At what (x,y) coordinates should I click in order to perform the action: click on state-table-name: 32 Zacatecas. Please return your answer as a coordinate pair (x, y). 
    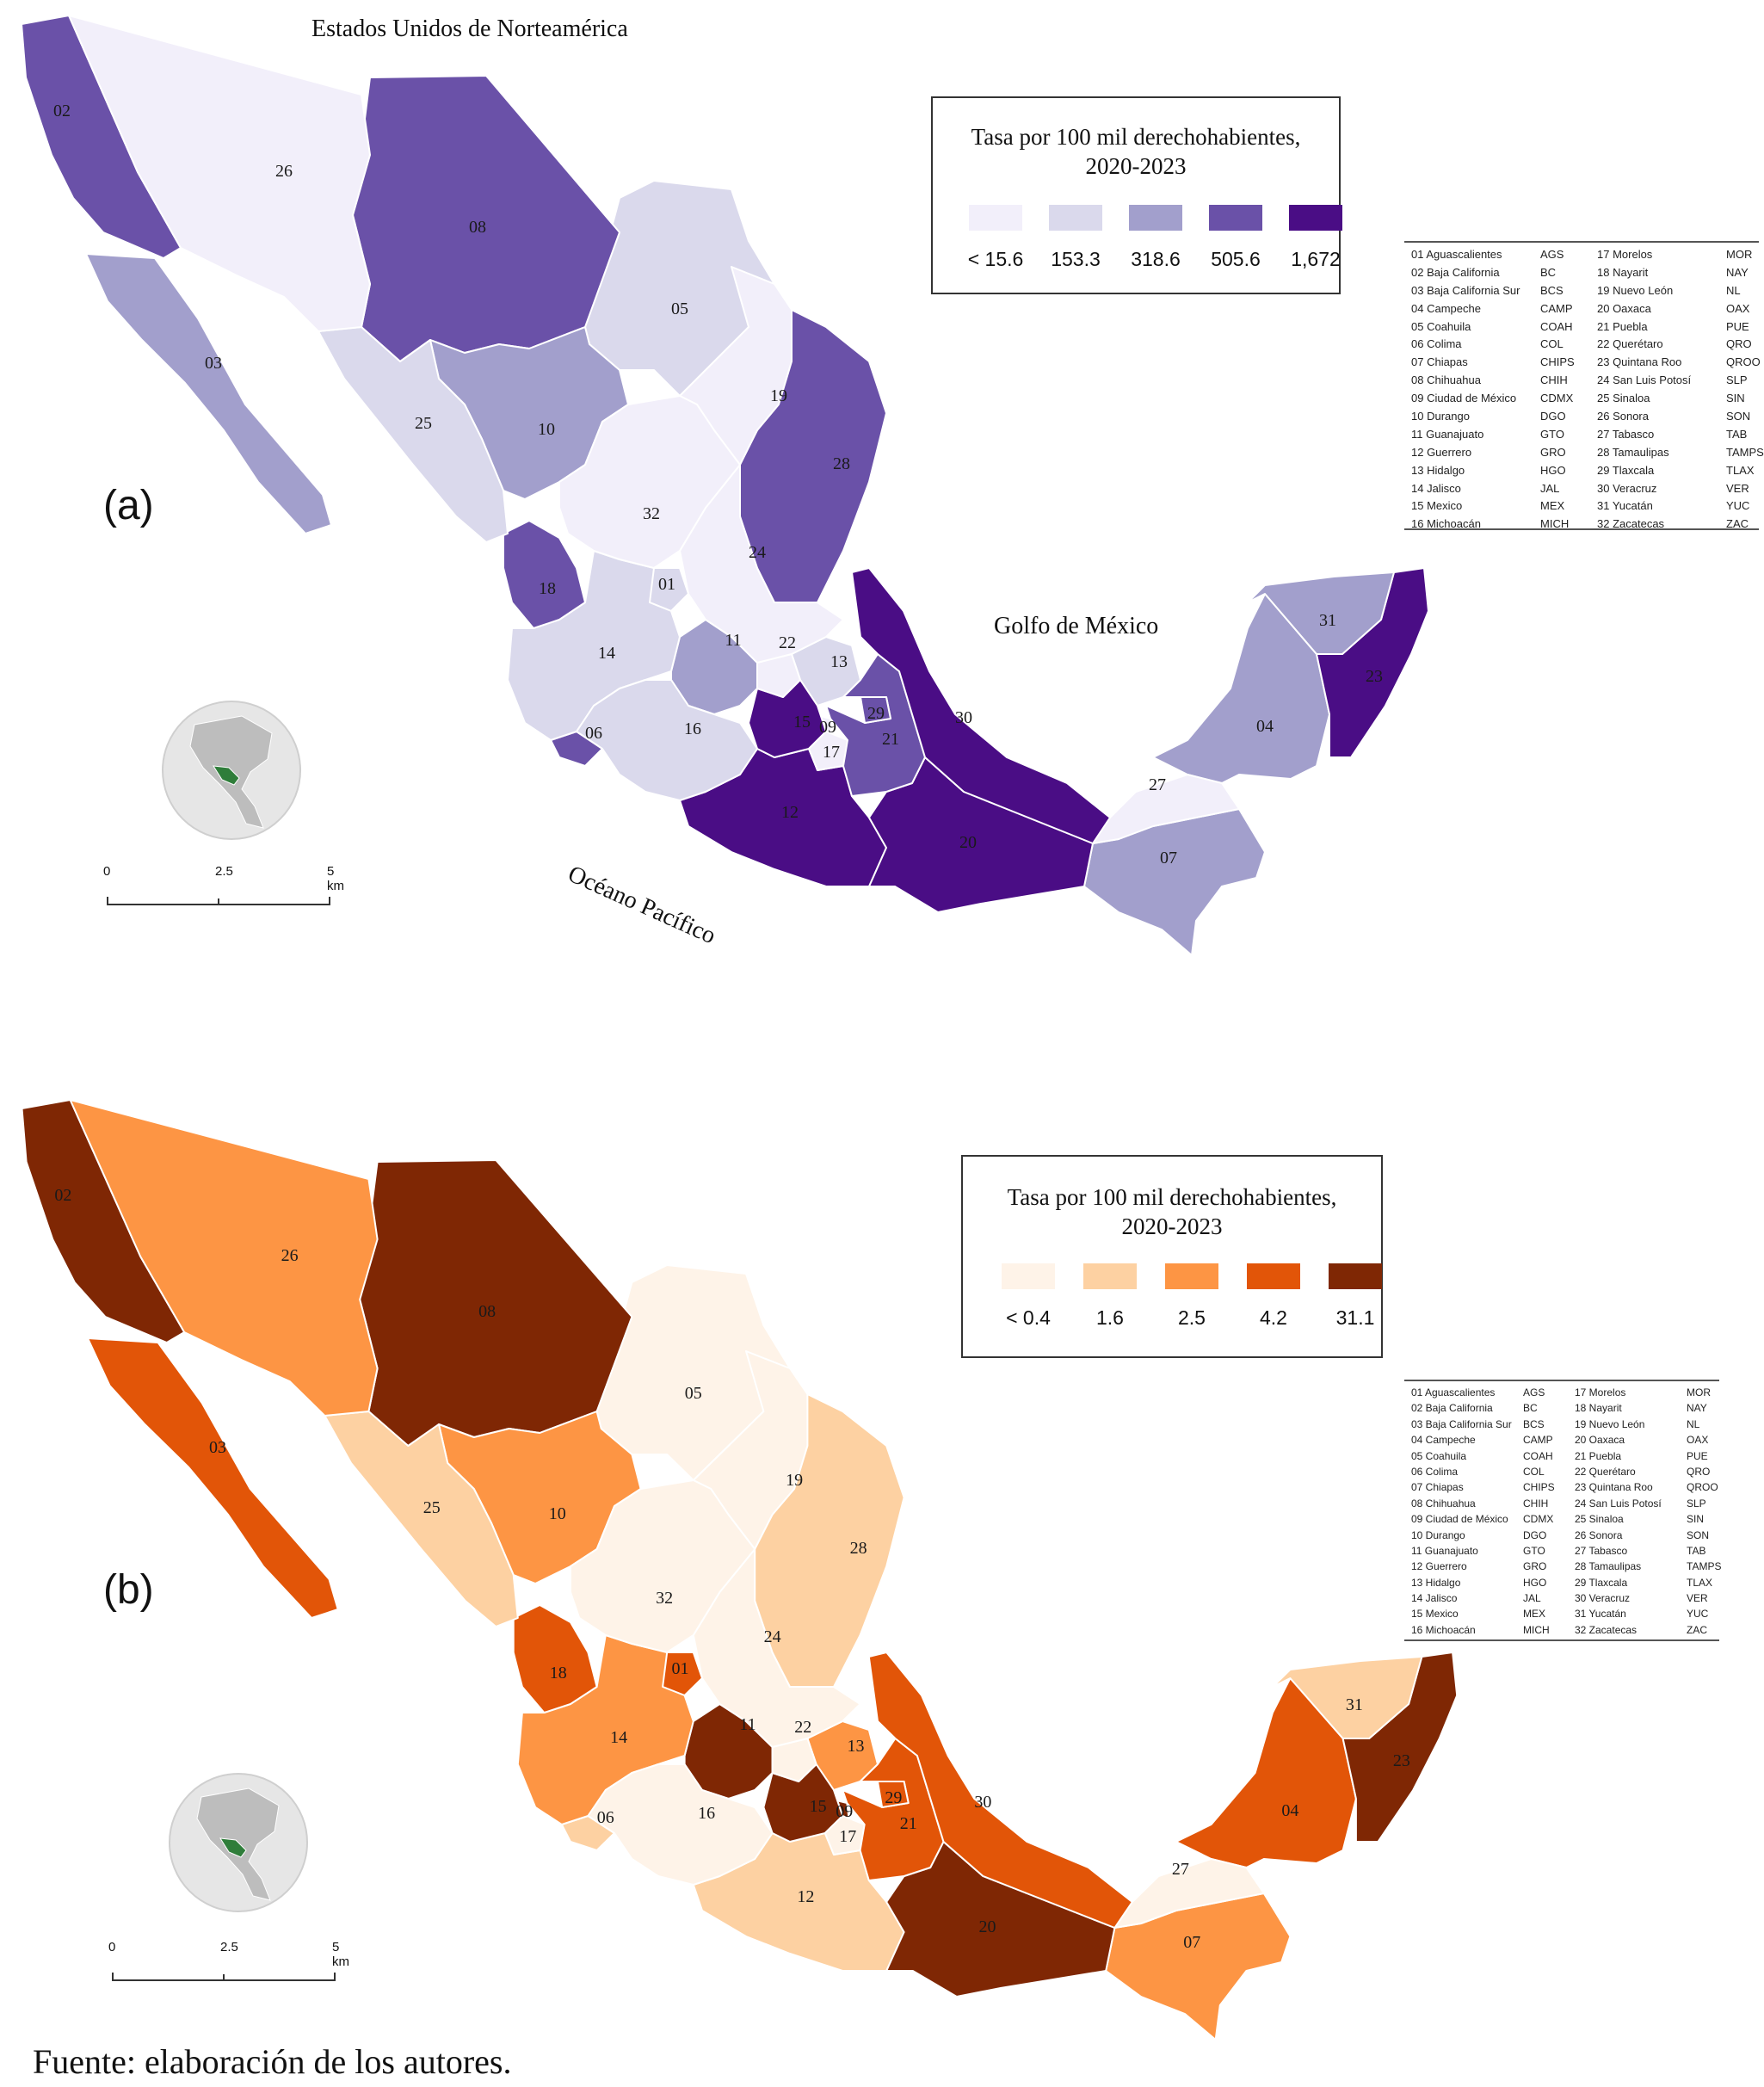
    Looking at the image, I should click on (1606, 1629).